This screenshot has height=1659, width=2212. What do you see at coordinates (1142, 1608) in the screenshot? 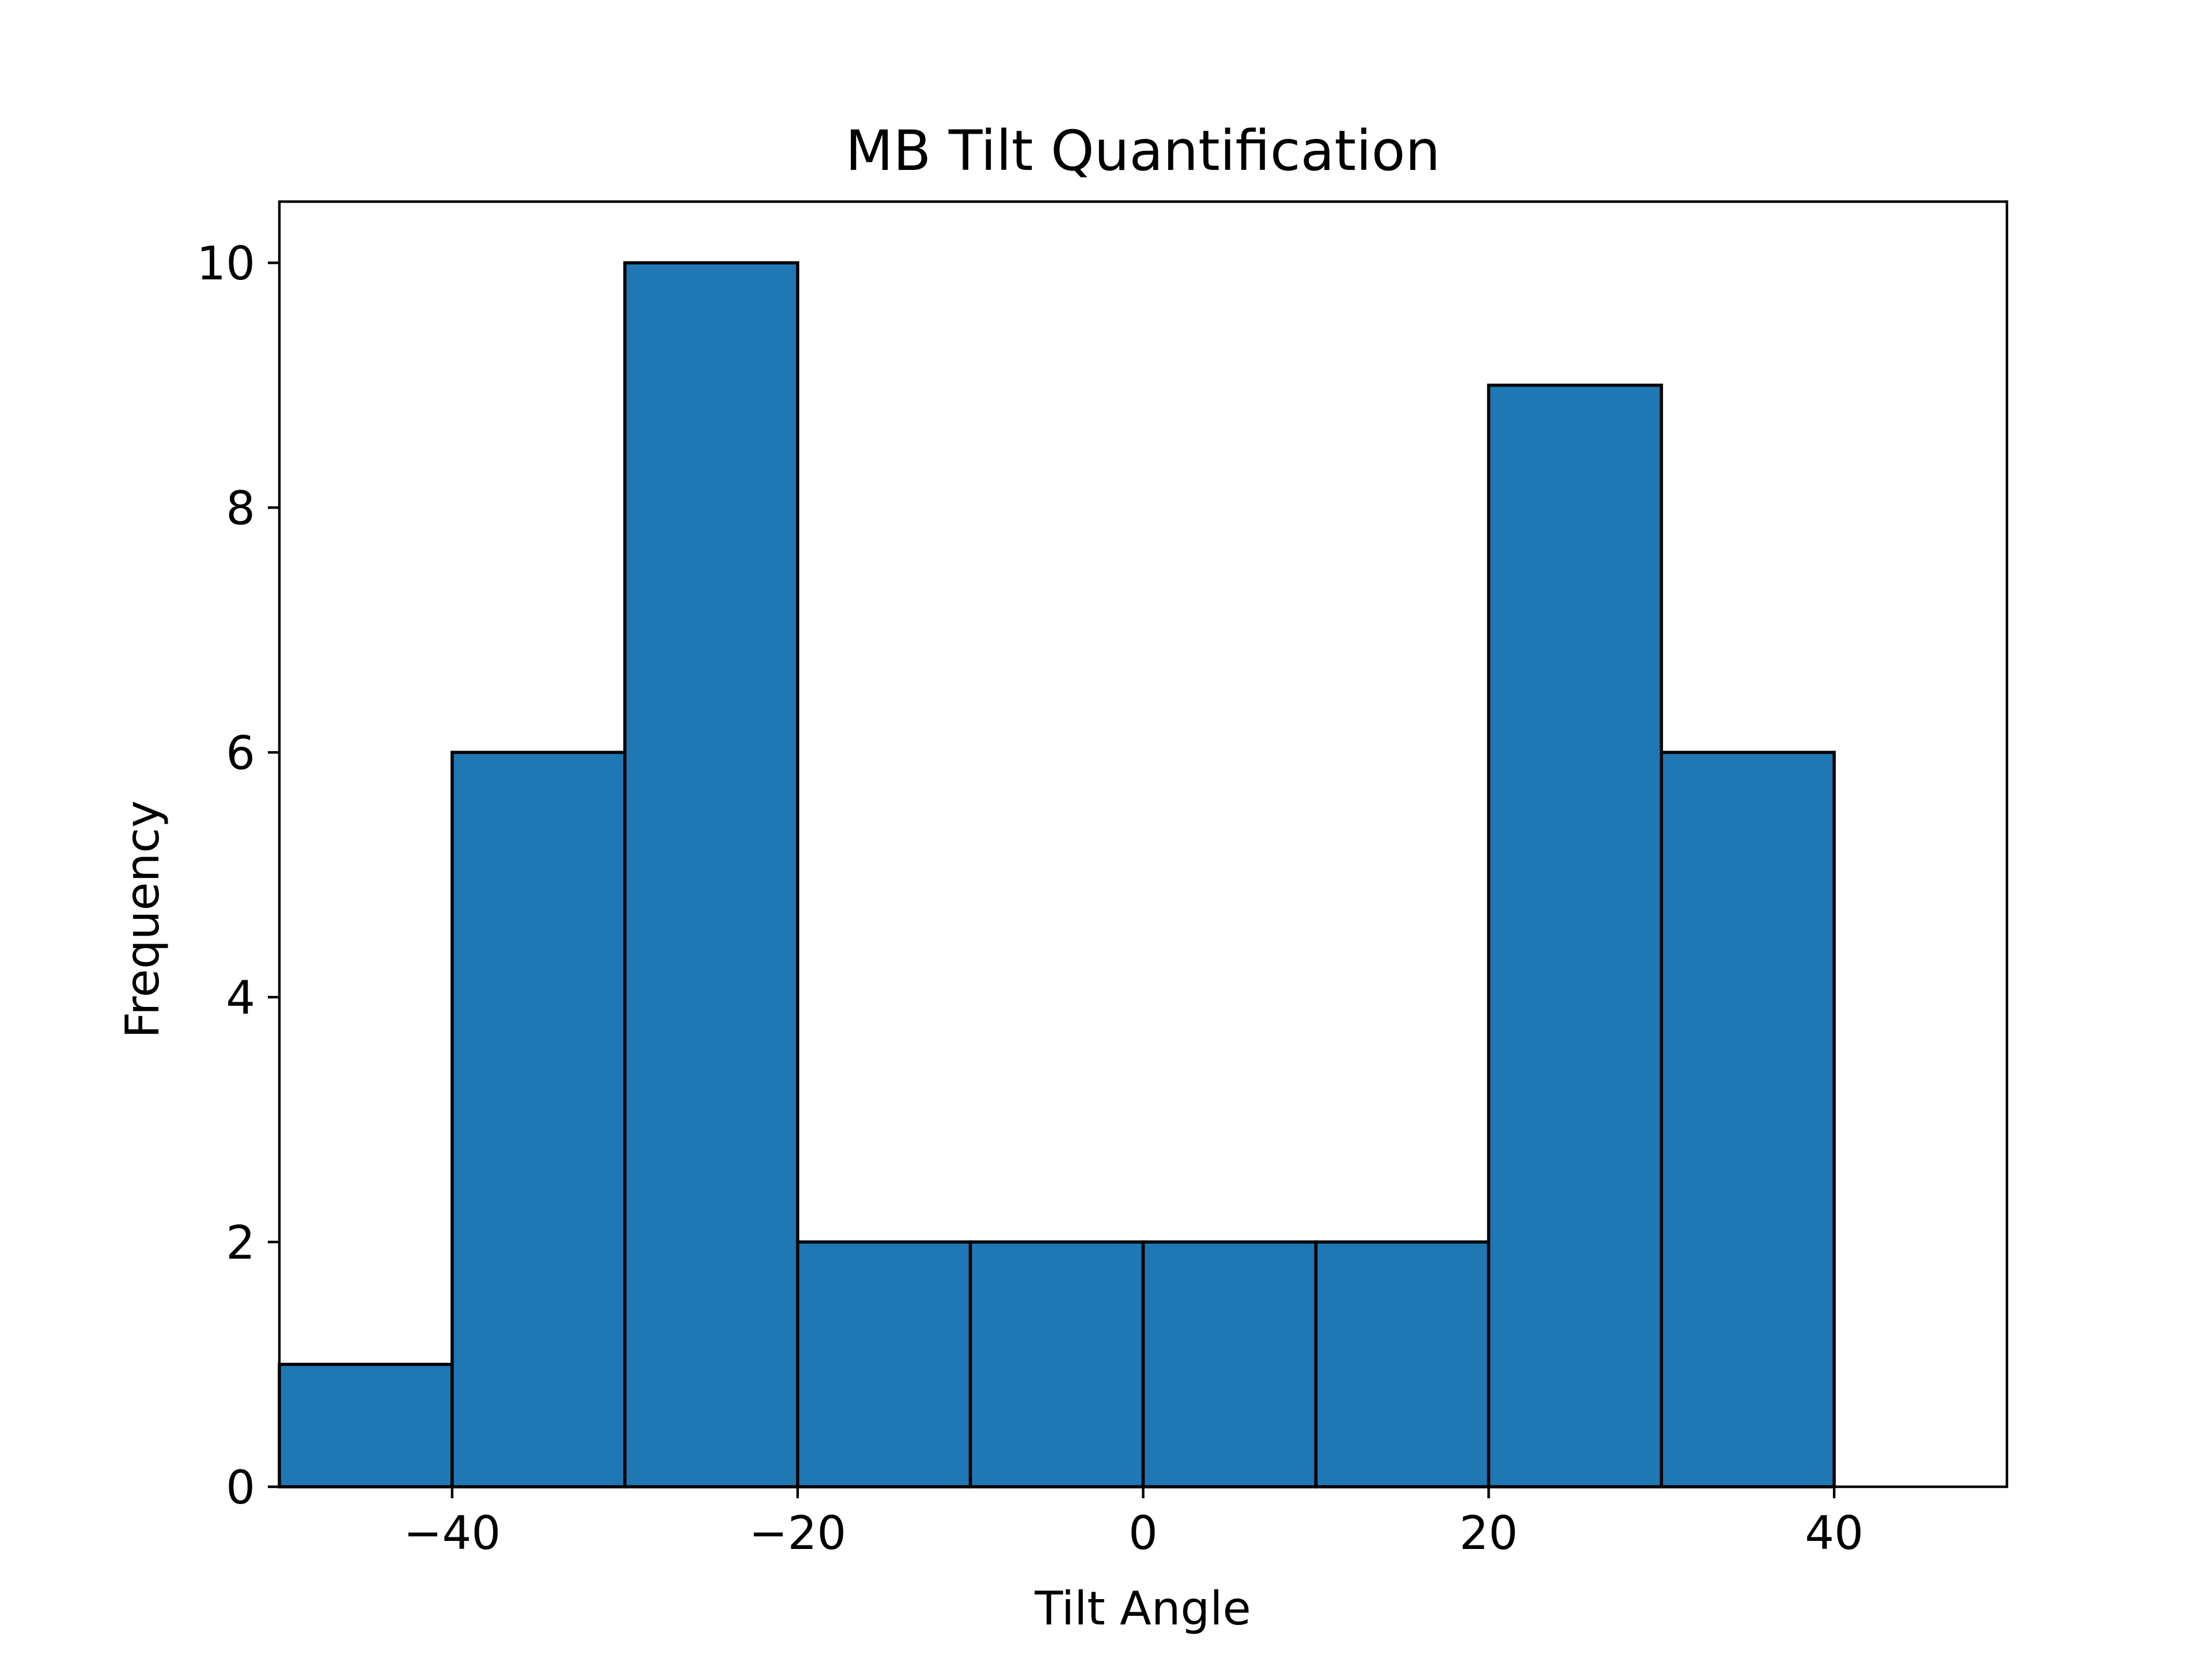
I see `x-axis-label: Tilt Angle` at bounding box center [1142, 1608].